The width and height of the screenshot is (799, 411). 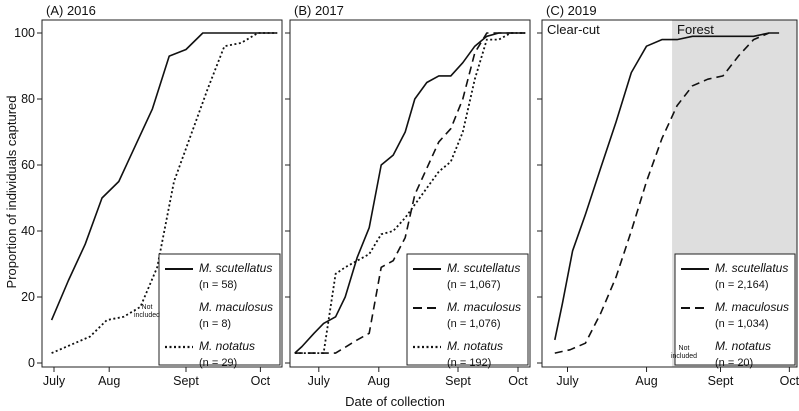 What do you see at coordinates (742, 324) in the screenshot?
I see `legend-count: (n = 1,034)` at bounding box center [742, 324].